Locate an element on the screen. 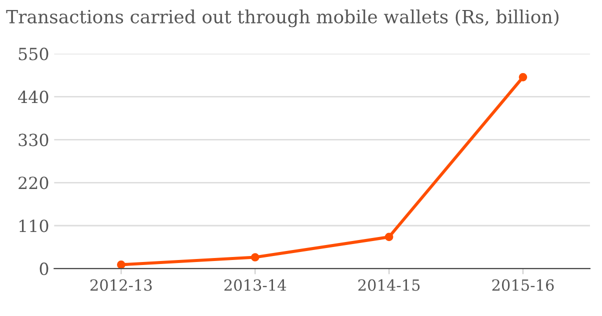  x-tick-label: 2012-13 is located at coordinates (121, 285).